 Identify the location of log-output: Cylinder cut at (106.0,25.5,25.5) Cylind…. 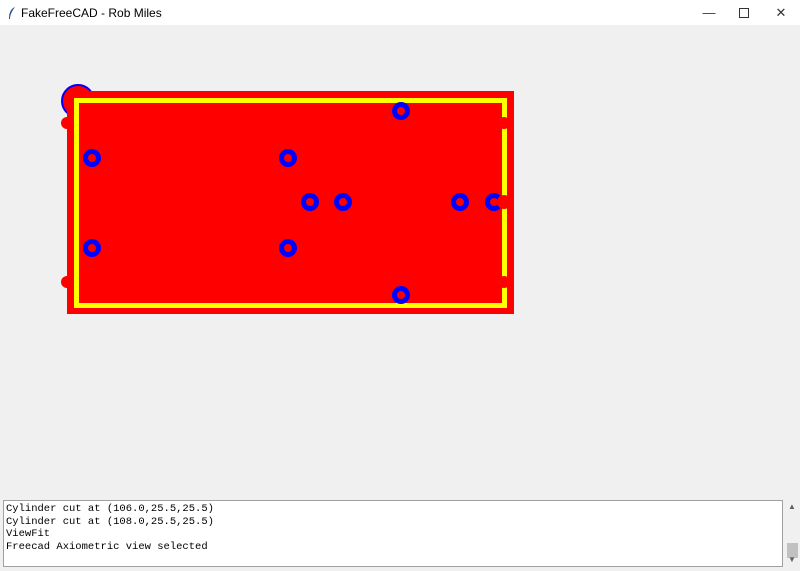
(393, 533).